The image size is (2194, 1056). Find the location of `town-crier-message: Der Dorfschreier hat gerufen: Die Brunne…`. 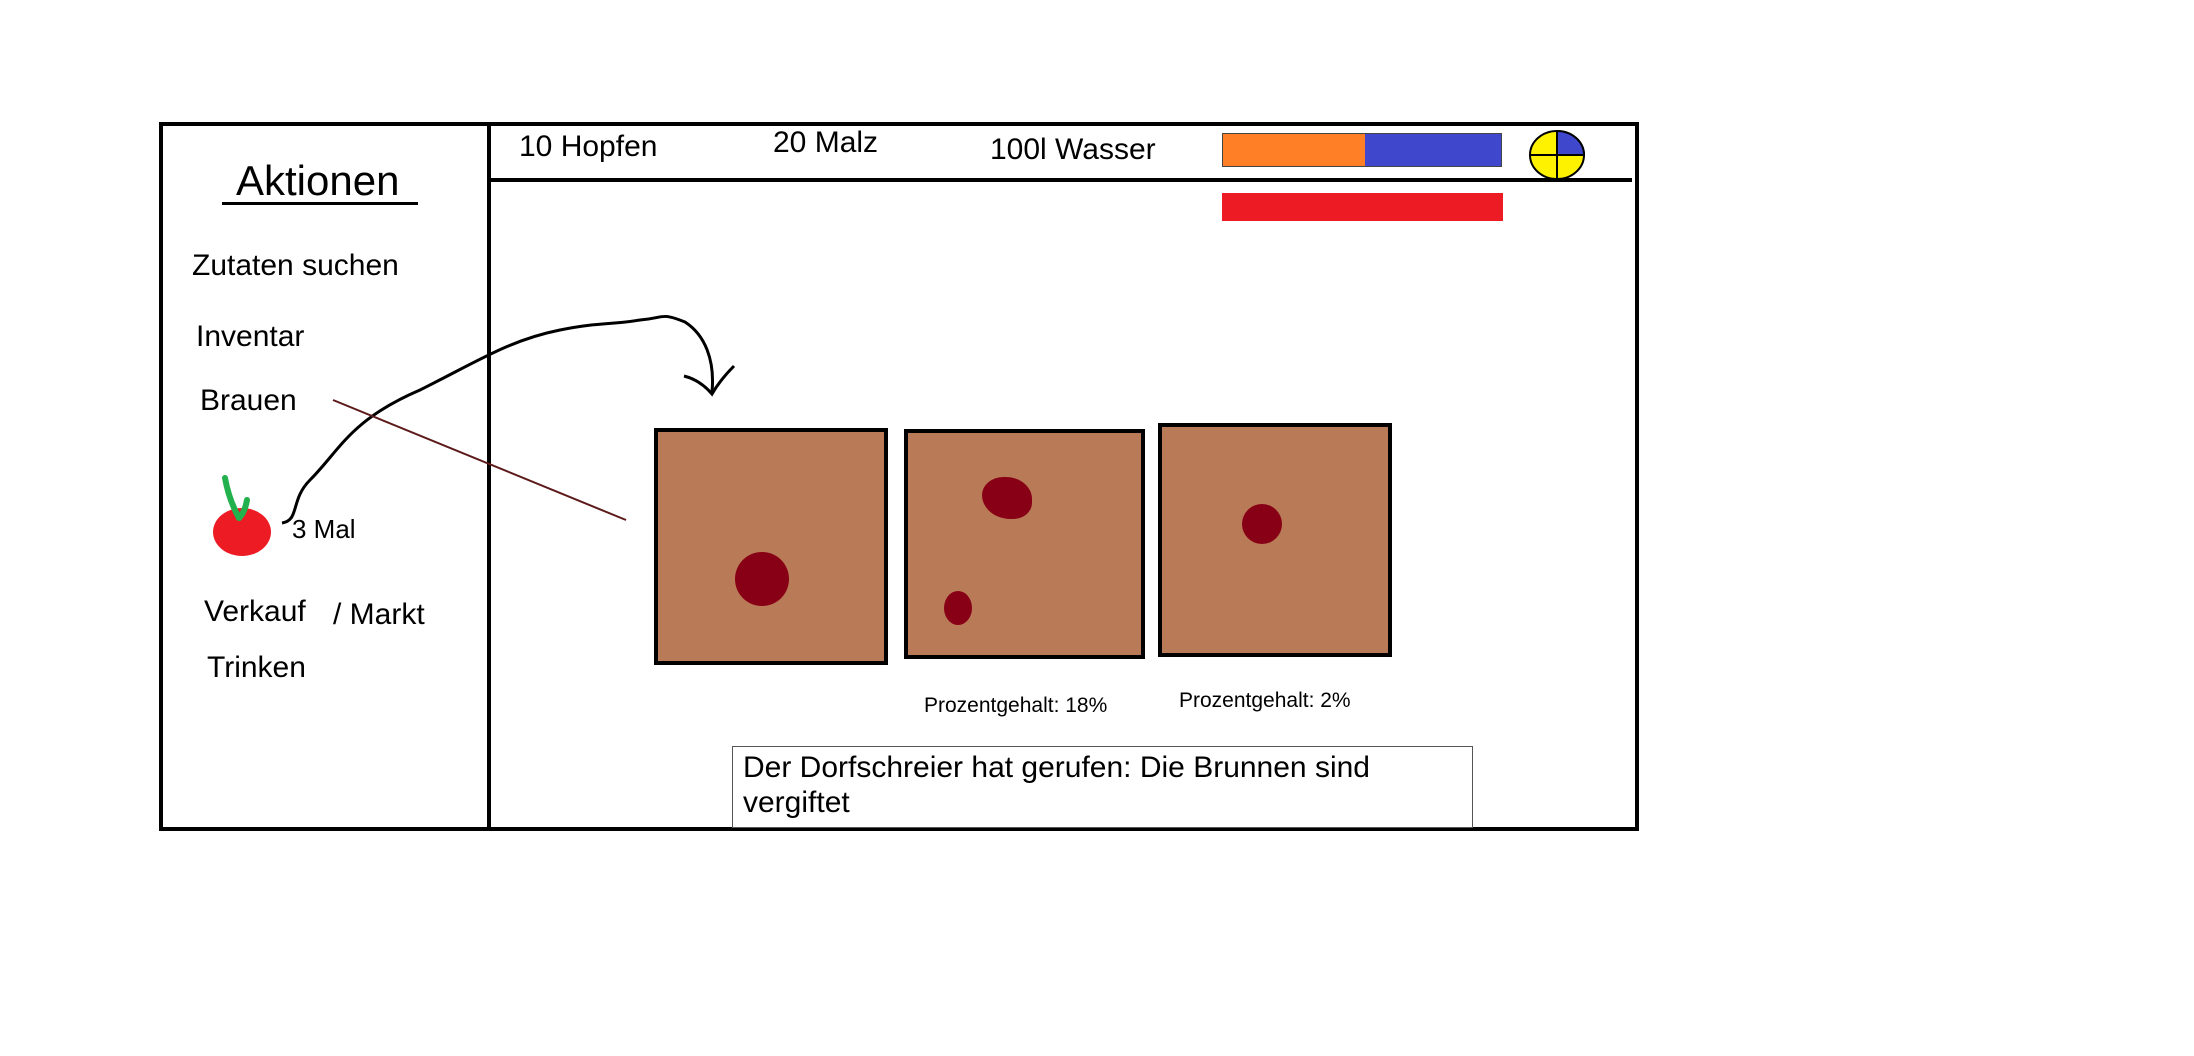

town-crier-message: Der Dorfschreier hat gerufen: Die Brunne… is located at coordinates (1102, 787).